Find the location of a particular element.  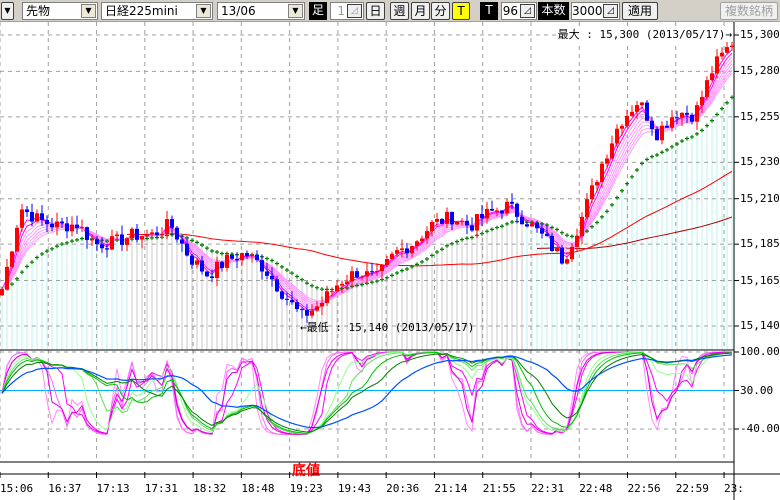

month-button: 月 is located at coordinates (420, 11).